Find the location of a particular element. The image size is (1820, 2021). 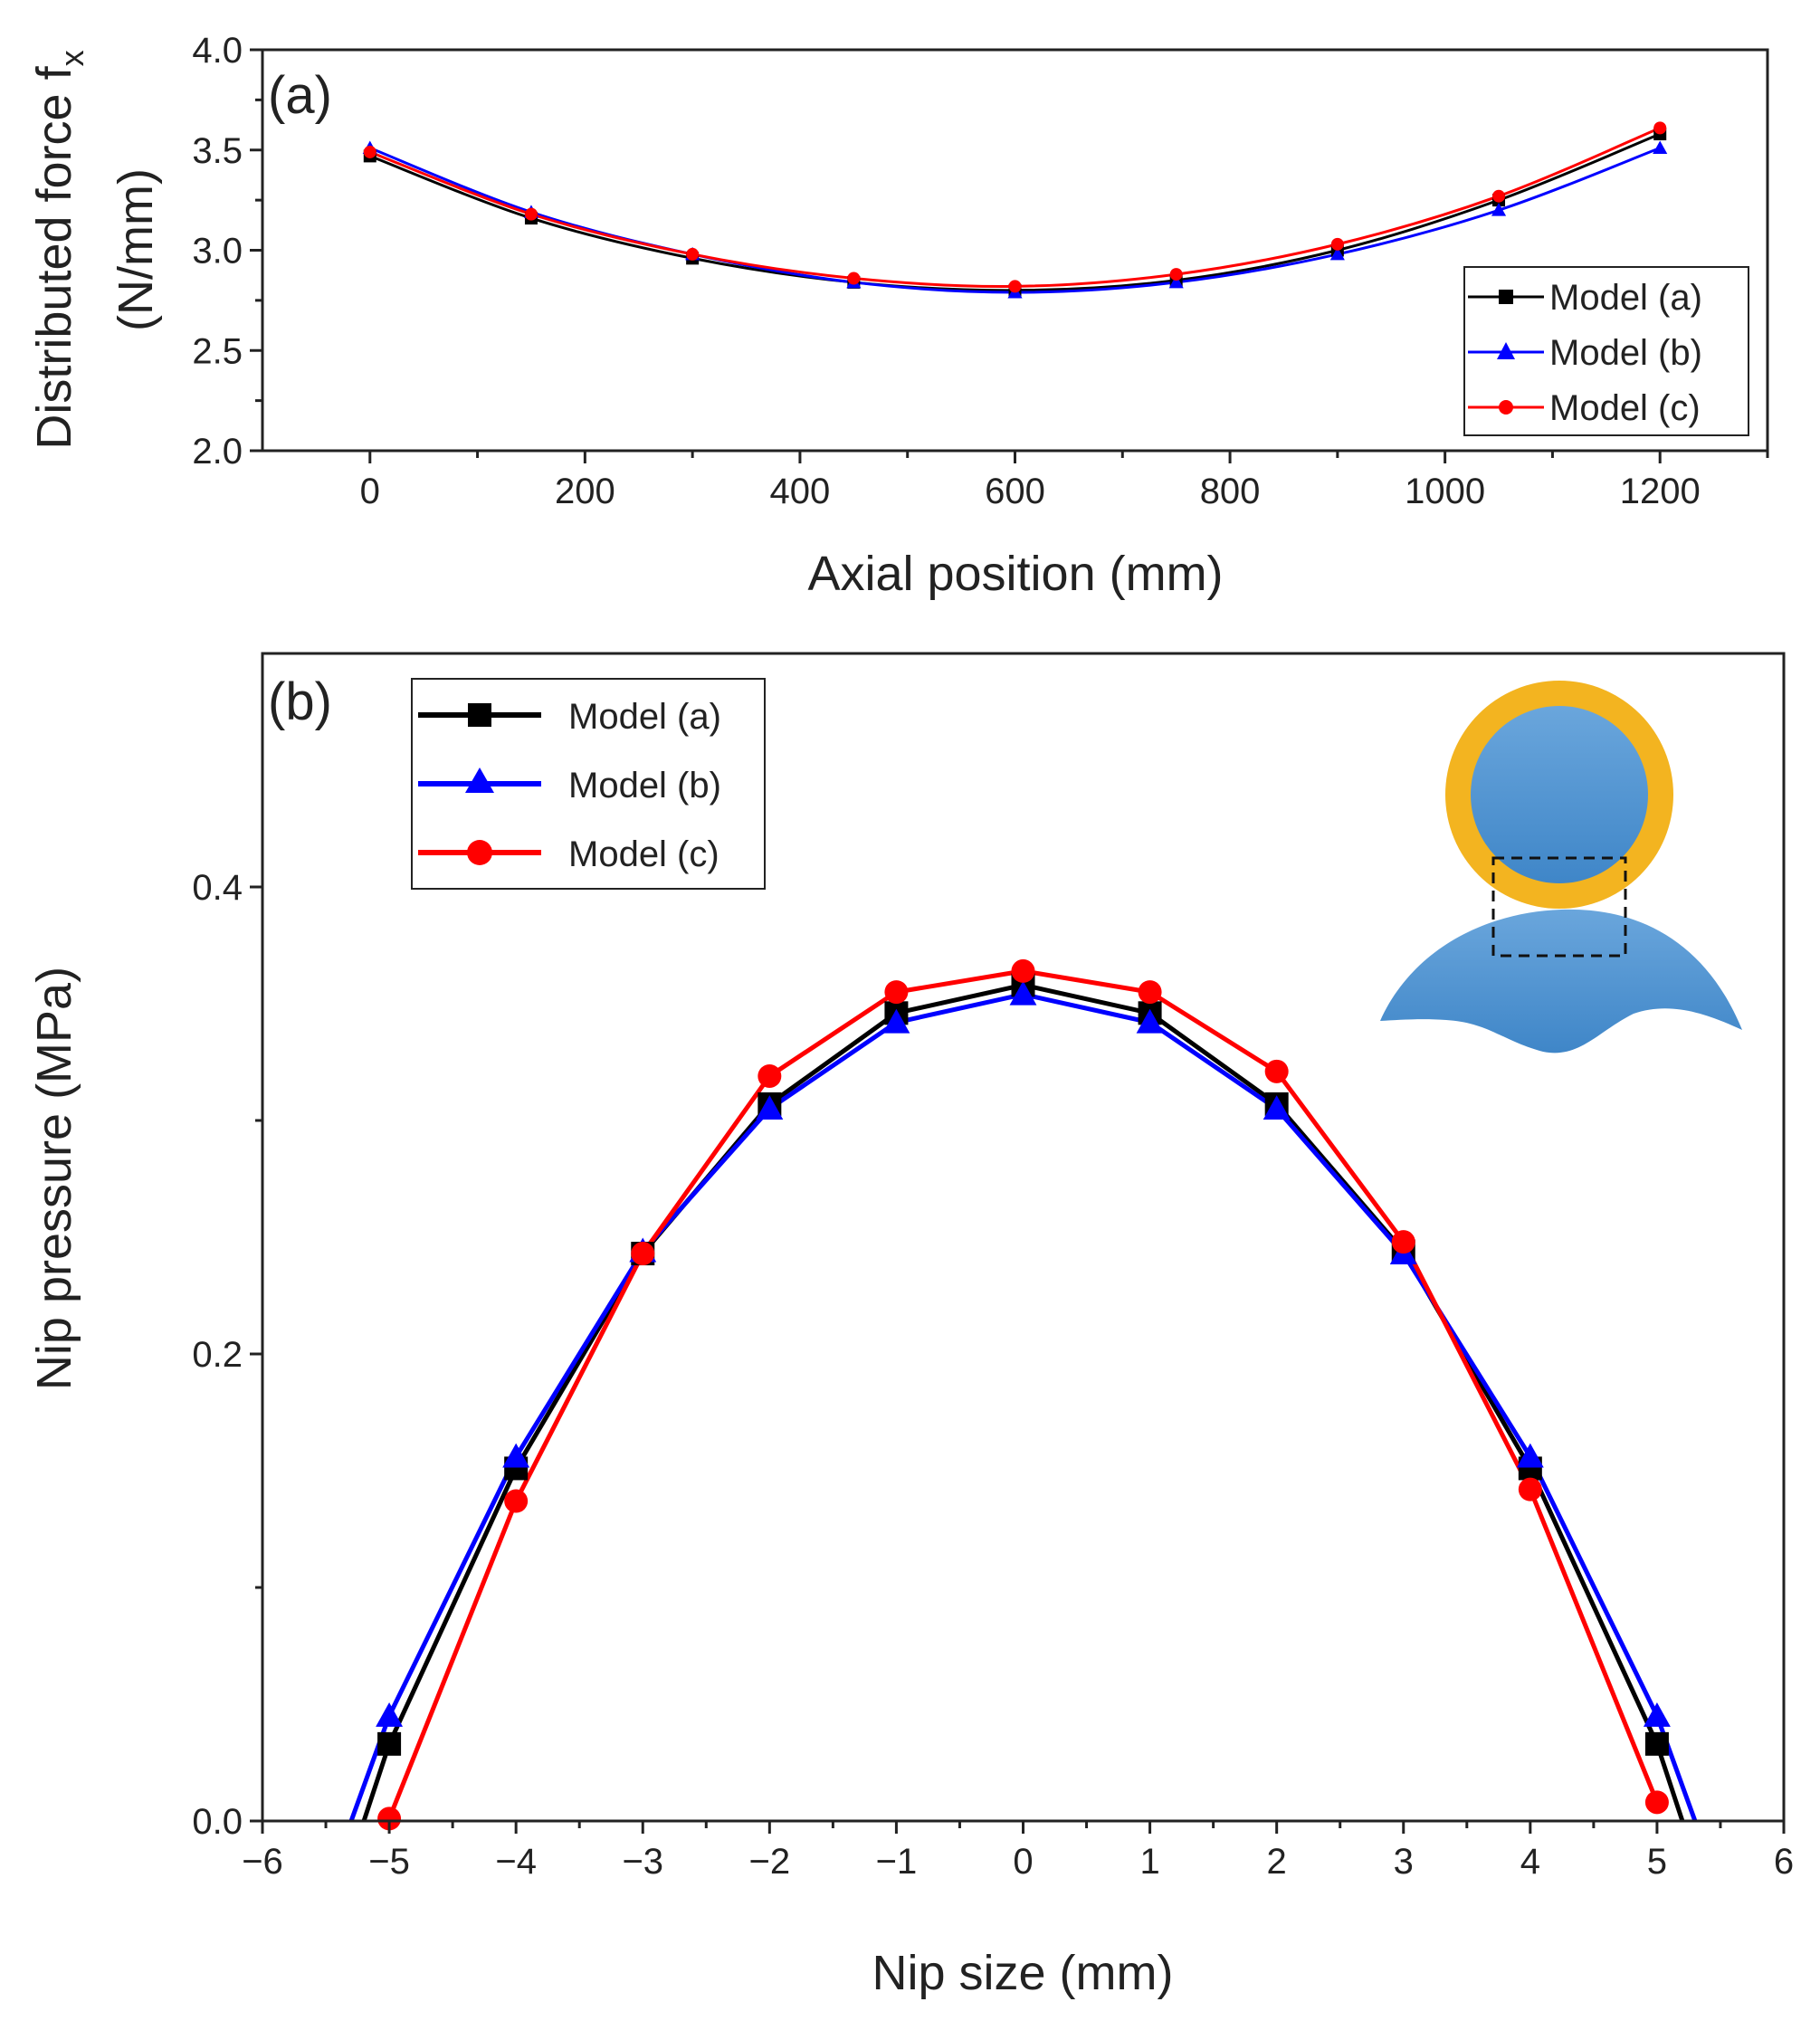

x-tick-label: −3 is located at coordinates (642, 1862).